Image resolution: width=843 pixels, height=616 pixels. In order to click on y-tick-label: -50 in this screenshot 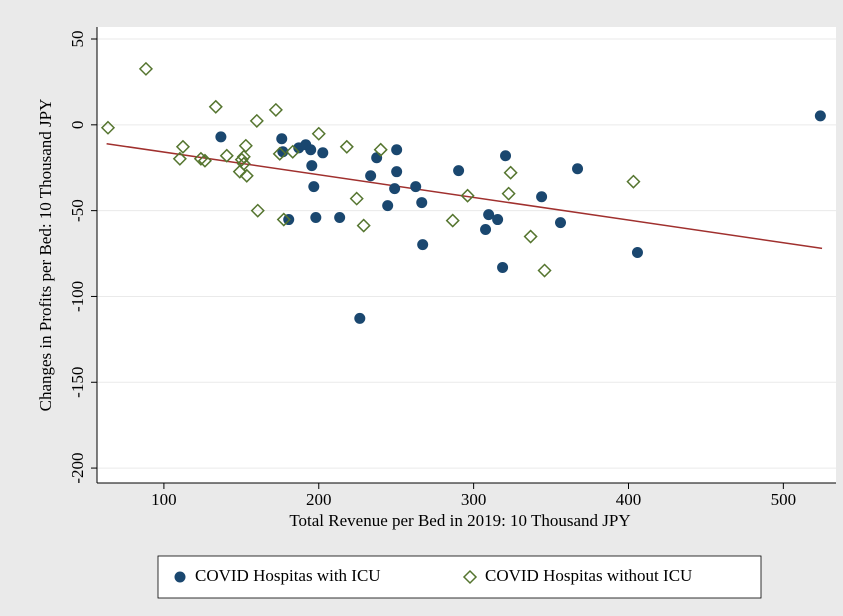, I will do `click(77, 210)`.